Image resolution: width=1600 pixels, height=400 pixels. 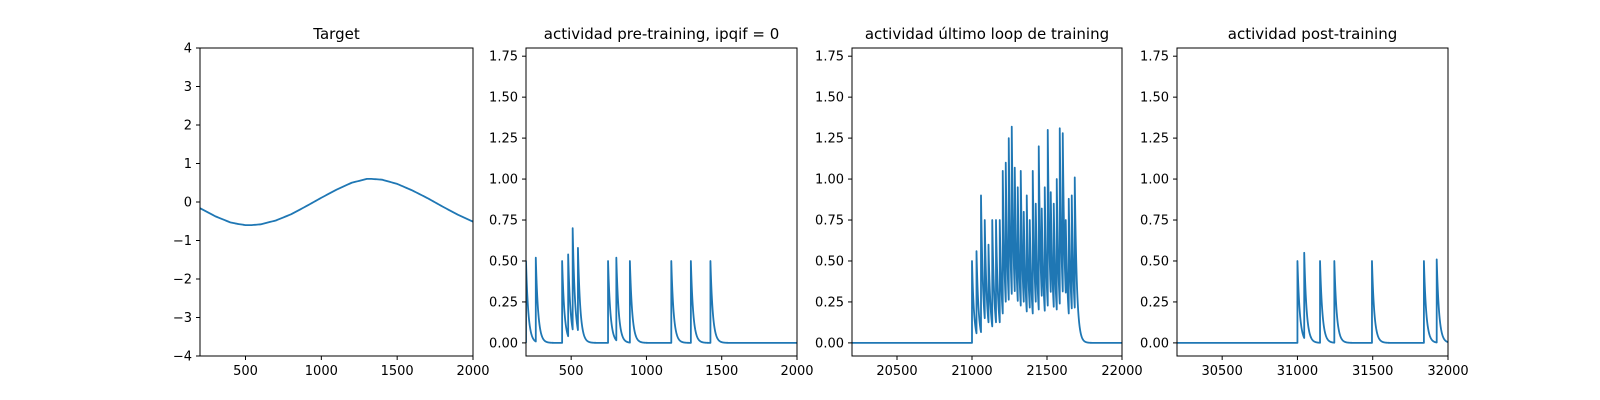 I want to click on y-tick-label: 3, so click(x=188, y=87).